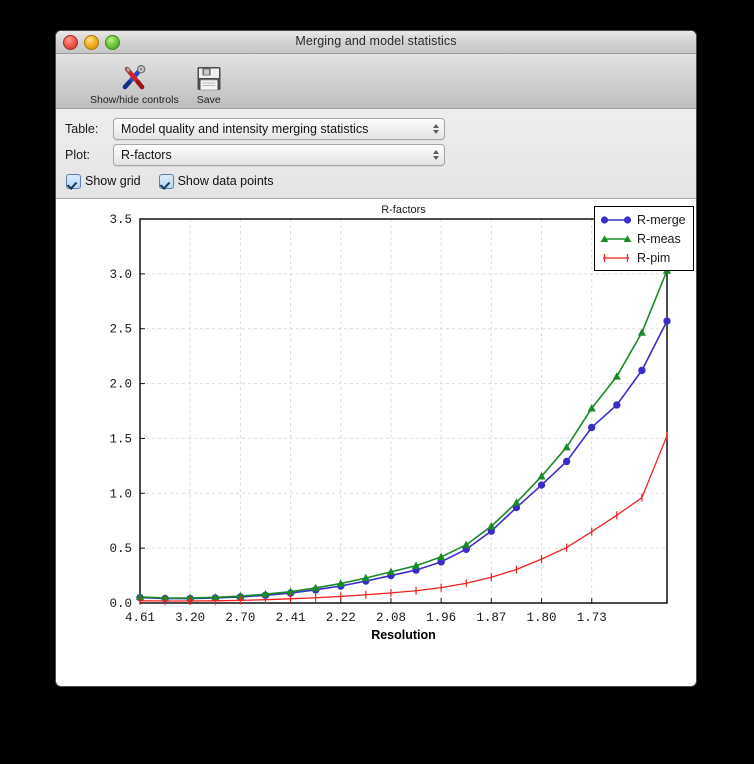  What do you see at coordinates (616, 238) in the screenshot?
I see `legend-sample-r-meas` at bounding box center [616, 238].